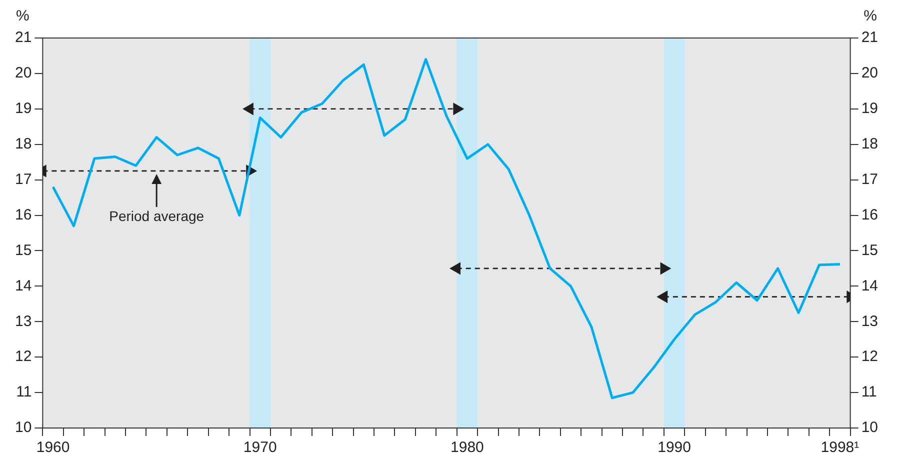  Describe the element at coordinates (23, 179) in the screenshot. I see `y-tick-label: 17` at that location.